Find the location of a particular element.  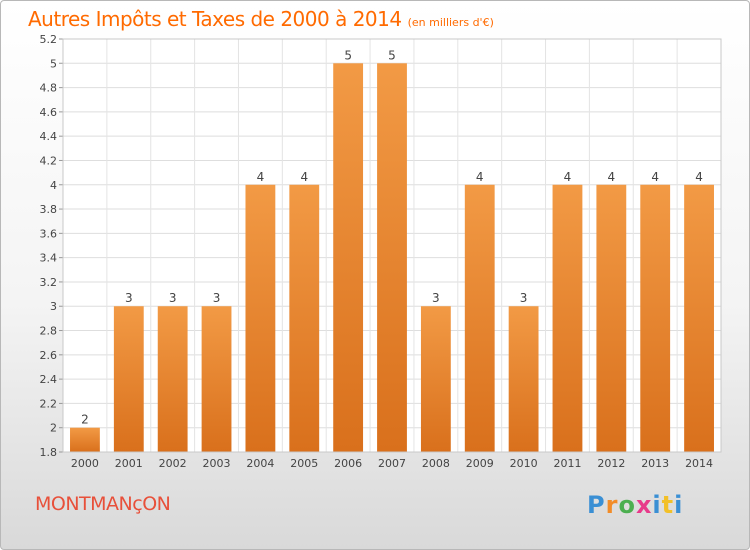

x-tick-label: 2000 is located at coordinates (85, 463).